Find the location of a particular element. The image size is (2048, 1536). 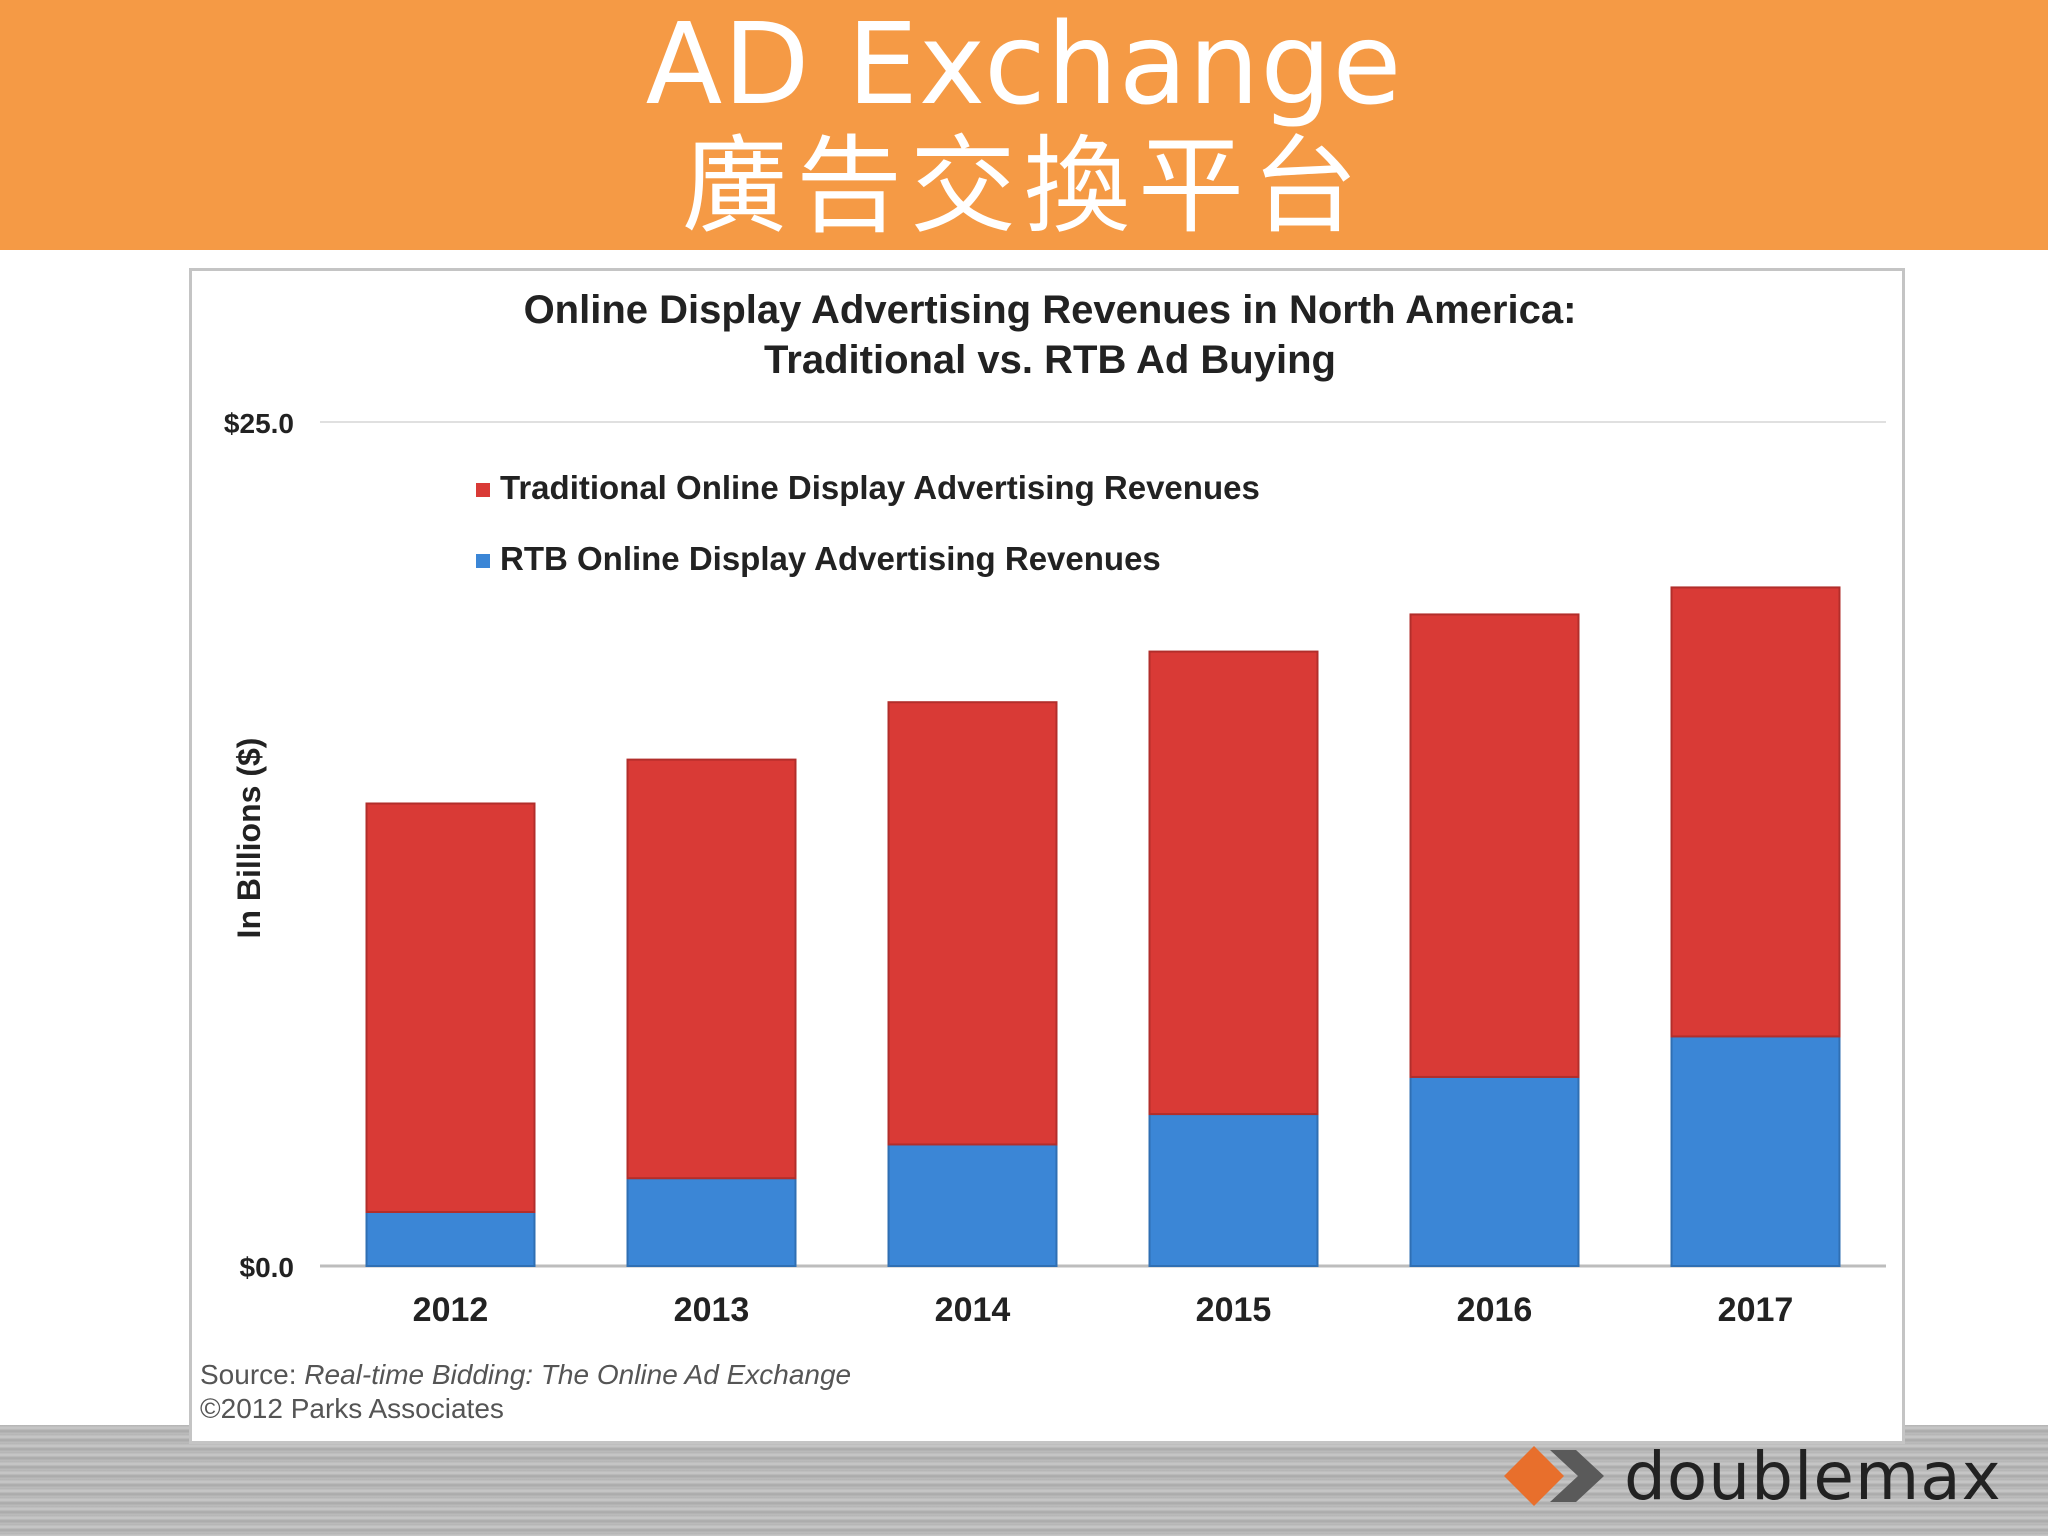

doublemax-logo: doublemax is located at coordinates (1770, 1476).